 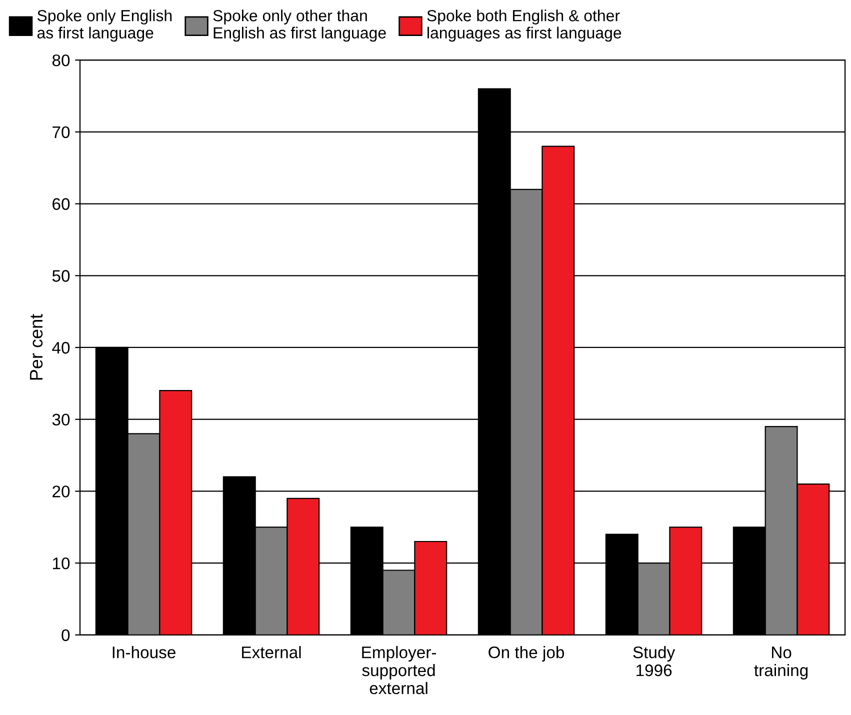 I want to click on y-tick-label: 20, so click(x=61, y=492).